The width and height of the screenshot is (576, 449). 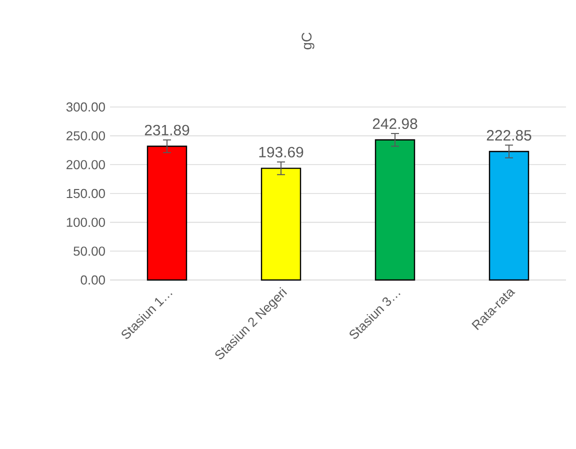 What do you see at coordinates (85, 135) in the screenshot?
I see `y-tick-label: 250.00` at bounding box center [85, 135].